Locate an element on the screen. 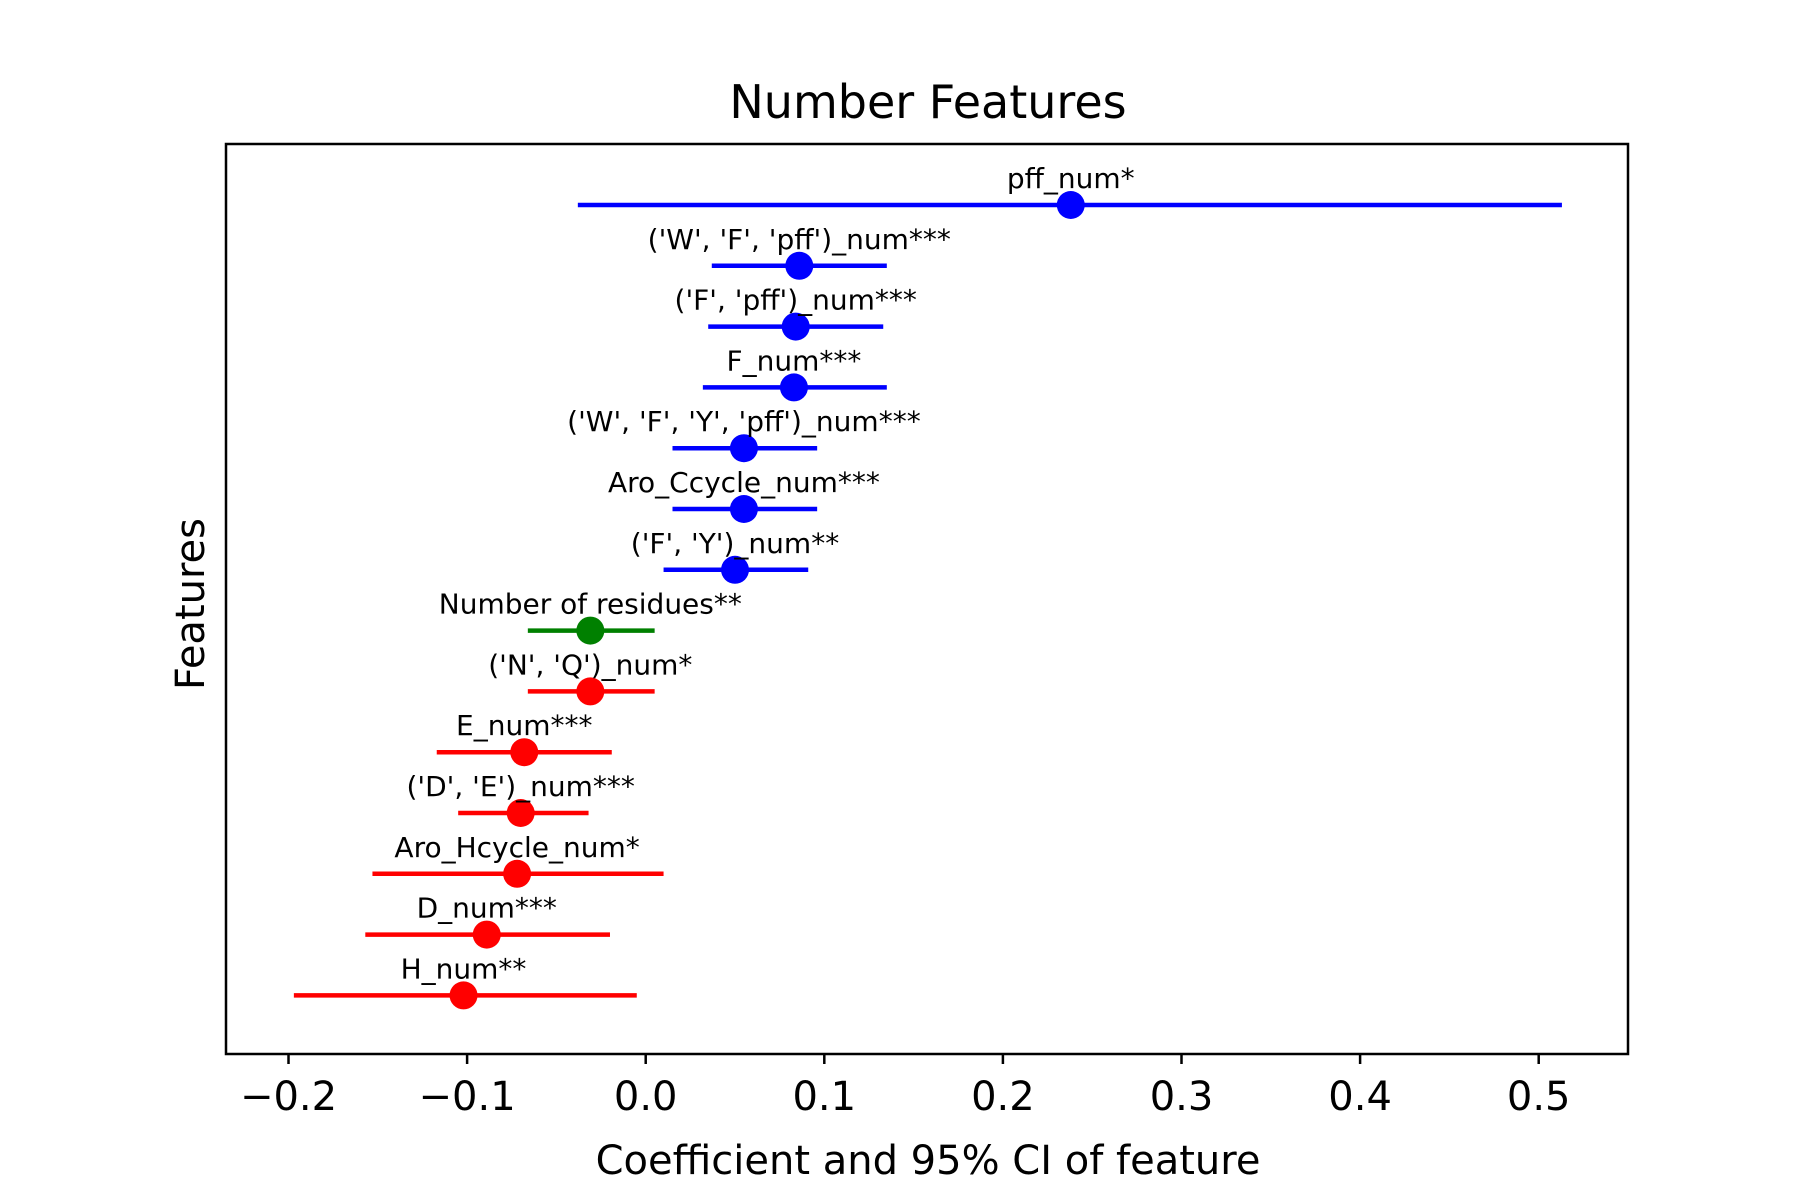 The image size is (1800, 1204). feature-label: ('F', 'pff')_num*** is located at coordinates (796, 300).